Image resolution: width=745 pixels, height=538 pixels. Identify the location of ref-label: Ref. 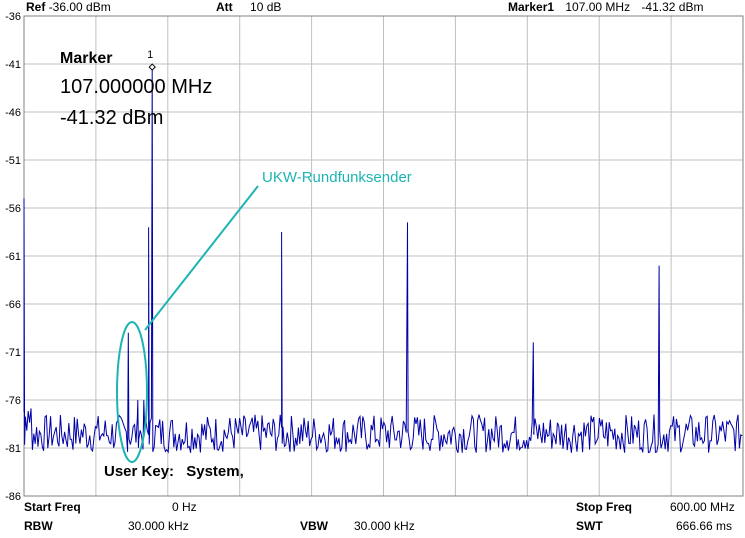
(36, 7).